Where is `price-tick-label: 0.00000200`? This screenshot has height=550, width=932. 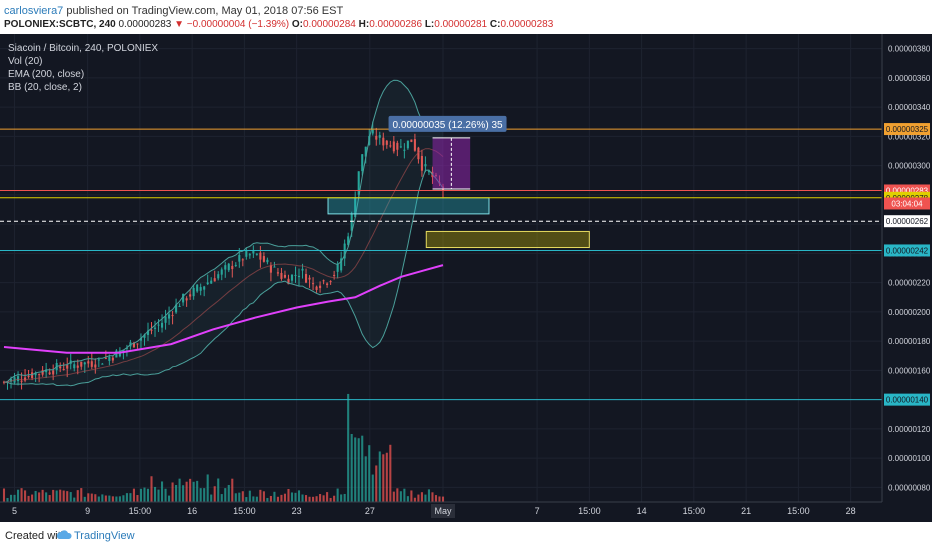
price-tick-label: 0.00000200 is located at coordinates (909, 312).